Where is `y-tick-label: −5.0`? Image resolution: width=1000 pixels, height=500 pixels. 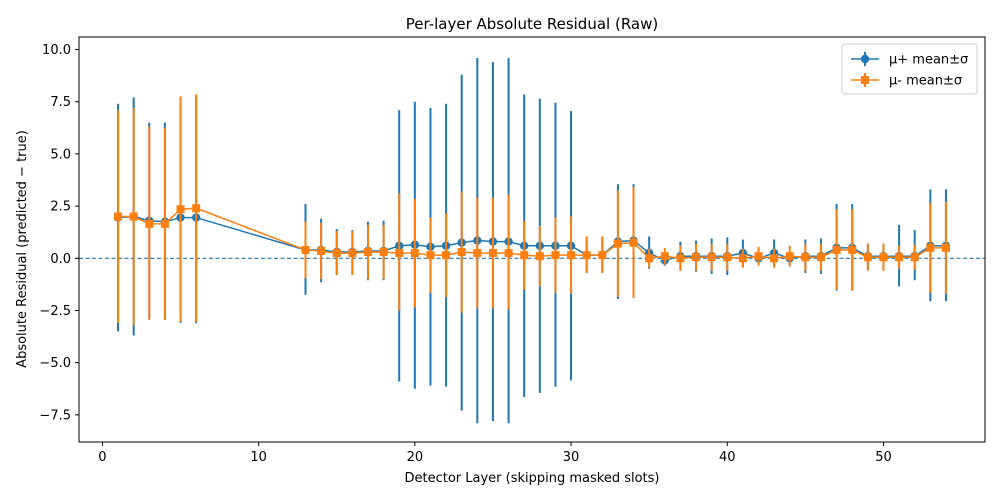
y-tick-label: −5.0 is located at coordinates (55, 363).